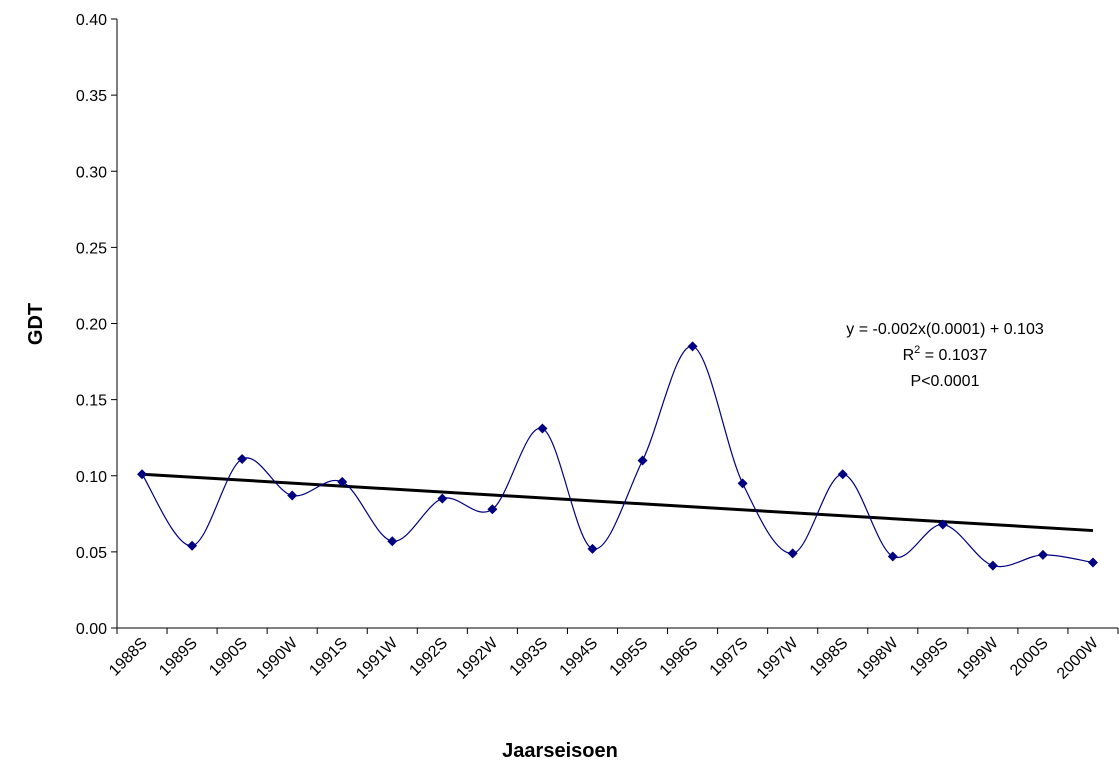 This screenshot has width=1119, height=769. I want to click on x-tick-label: 1989S, so click(178, 657).